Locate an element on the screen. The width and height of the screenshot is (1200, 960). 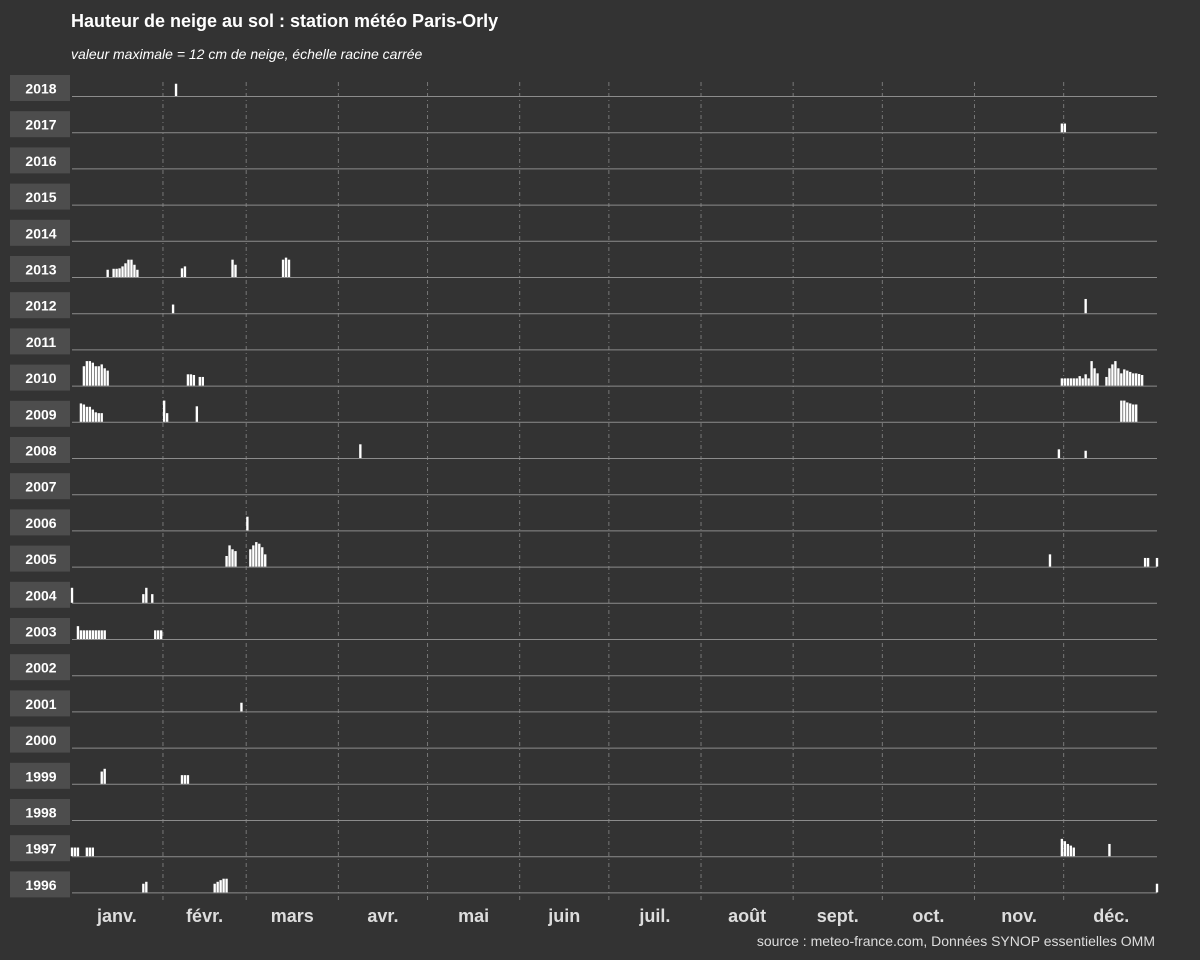
year-panel-2017: 2017 is located at coordinates (583, 124).